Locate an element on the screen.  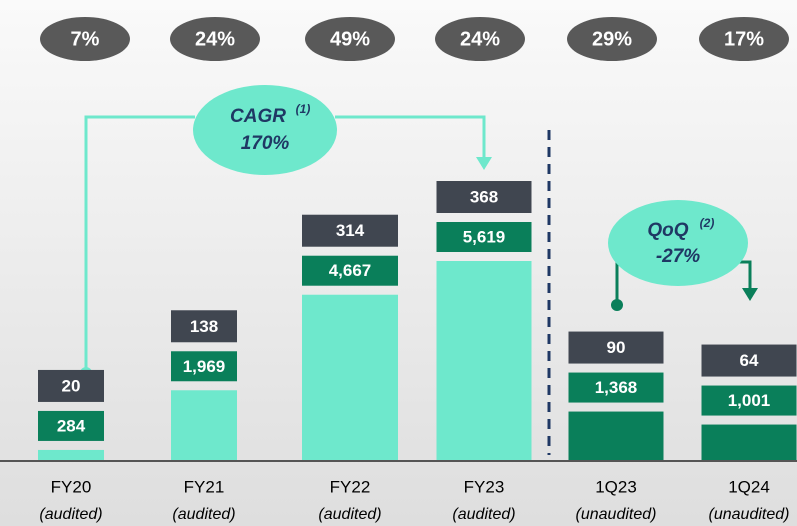
value-label: 4,667 is located at coordinates (350, 270).